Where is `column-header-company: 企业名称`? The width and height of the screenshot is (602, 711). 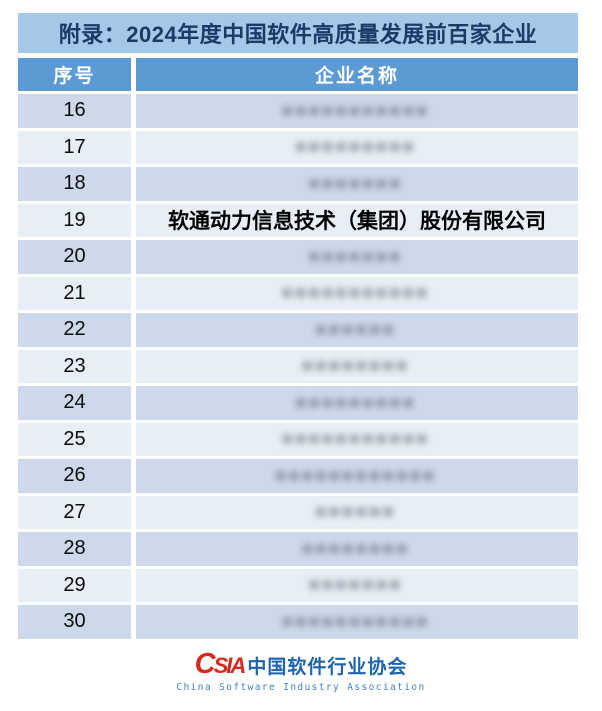
column-header-company: 企业名称 is located at coordinates (357, 74).